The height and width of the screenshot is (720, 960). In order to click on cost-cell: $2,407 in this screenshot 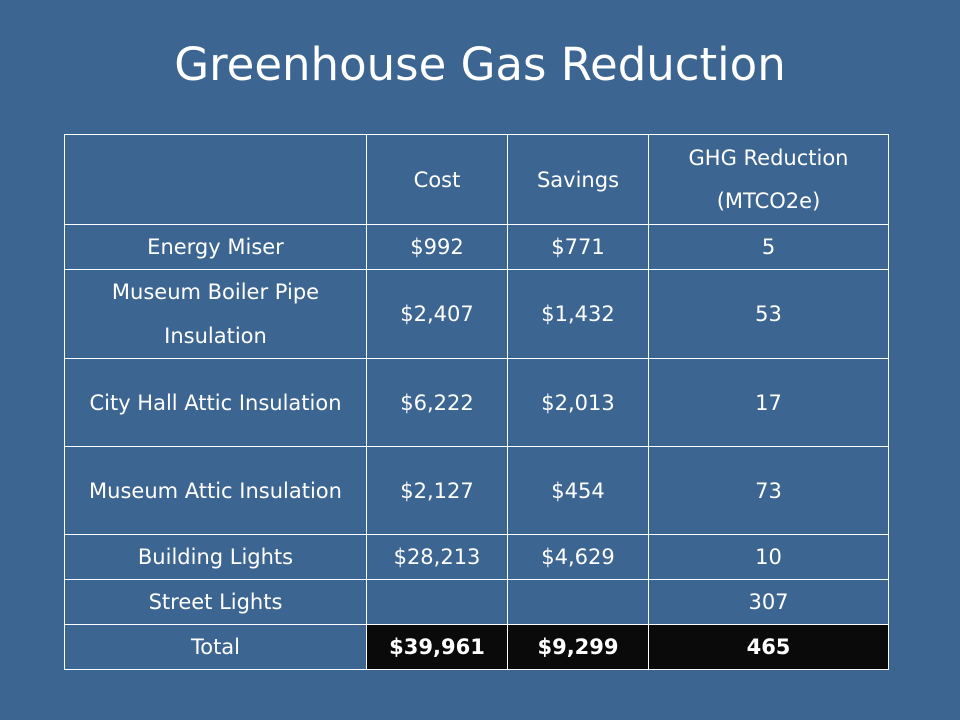, I will do `click(437, 314)`.